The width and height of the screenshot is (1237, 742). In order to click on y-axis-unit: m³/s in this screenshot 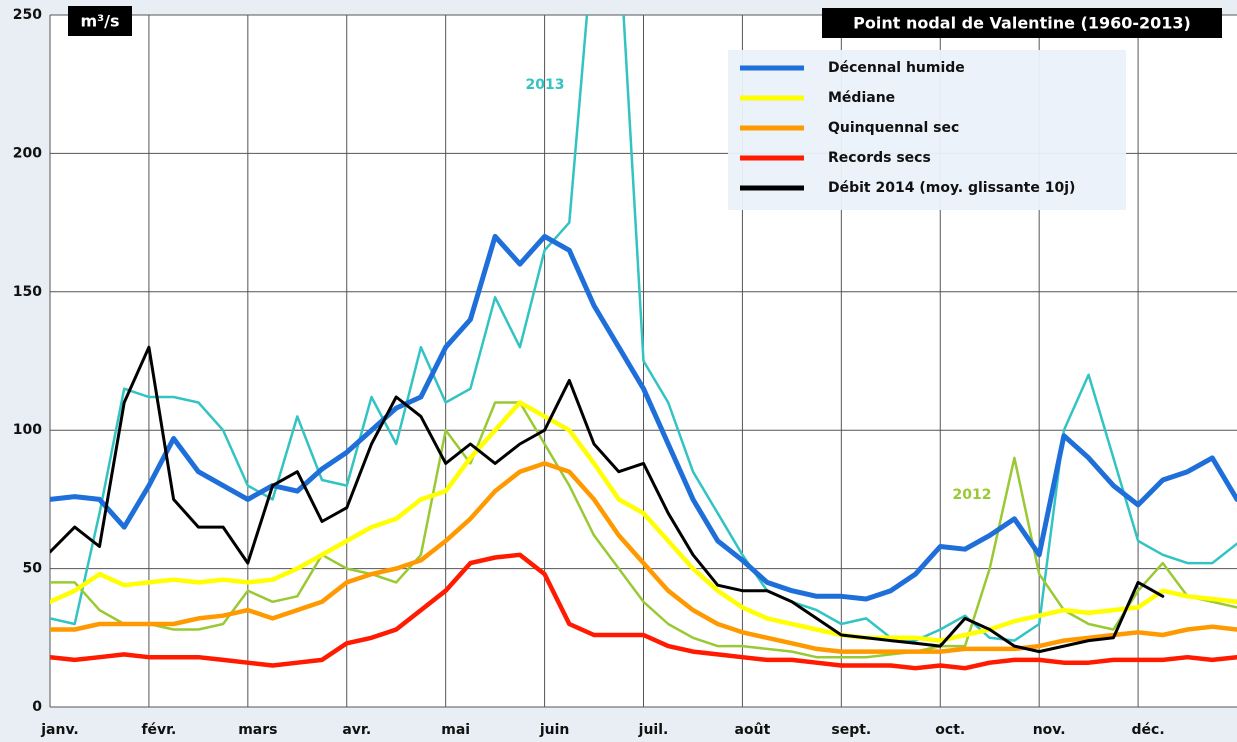, I will do `click(99, 21)`.